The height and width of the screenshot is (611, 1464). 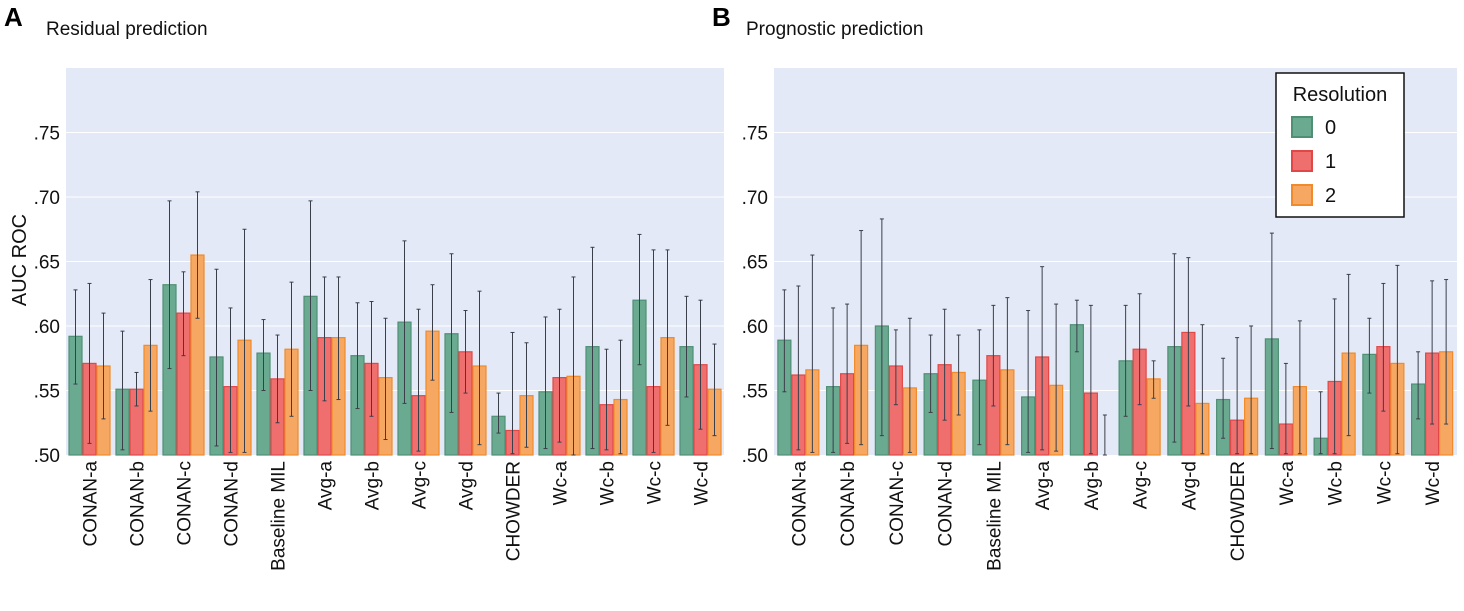 I want to click on legend-label: 0, so click(x=1330, y=128).